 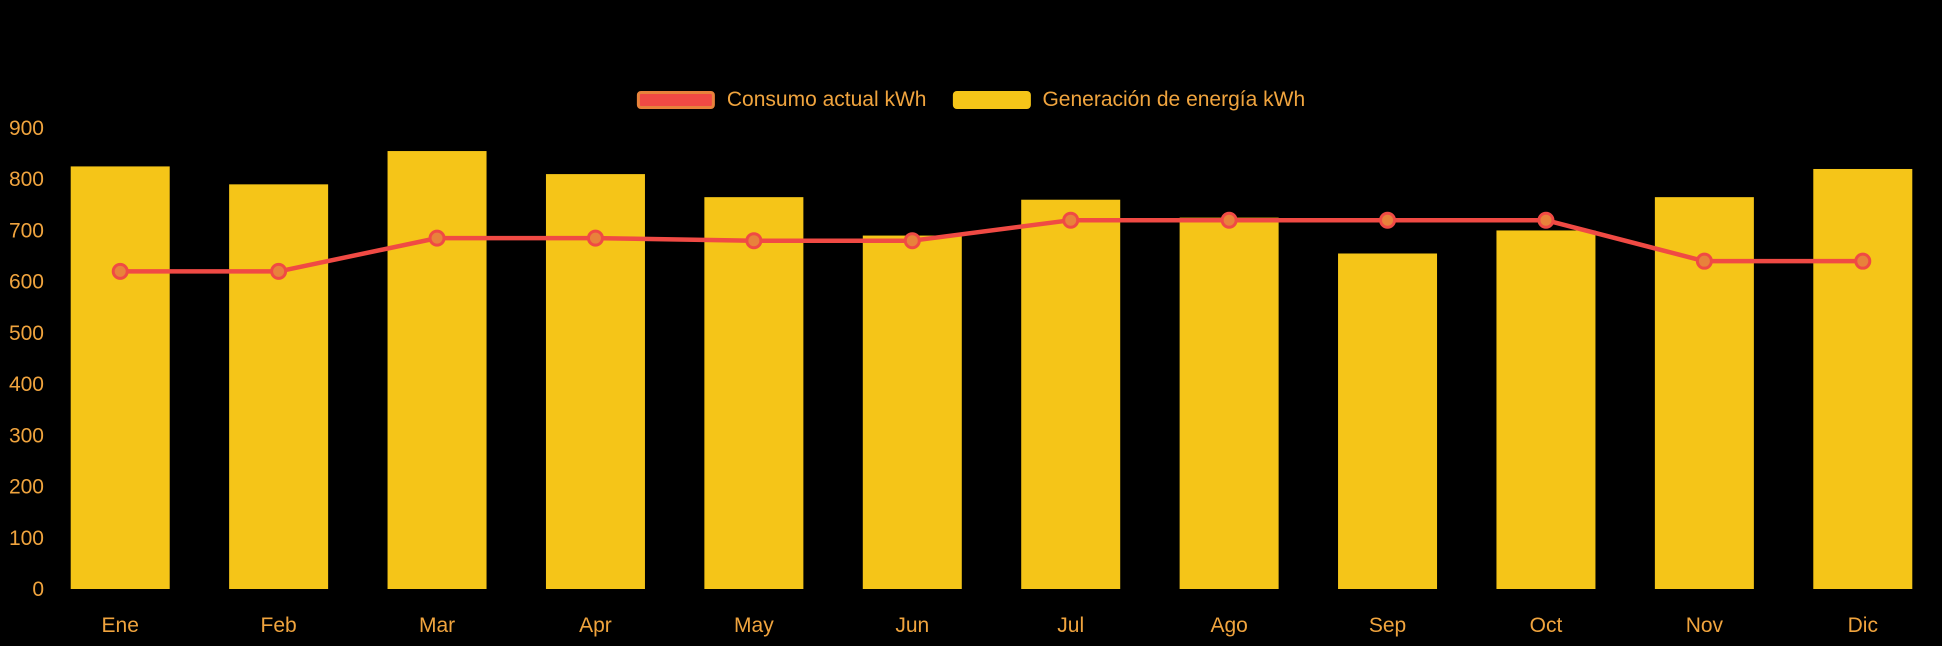 I want to click on bar-Ene, so click(x=120, y=377).